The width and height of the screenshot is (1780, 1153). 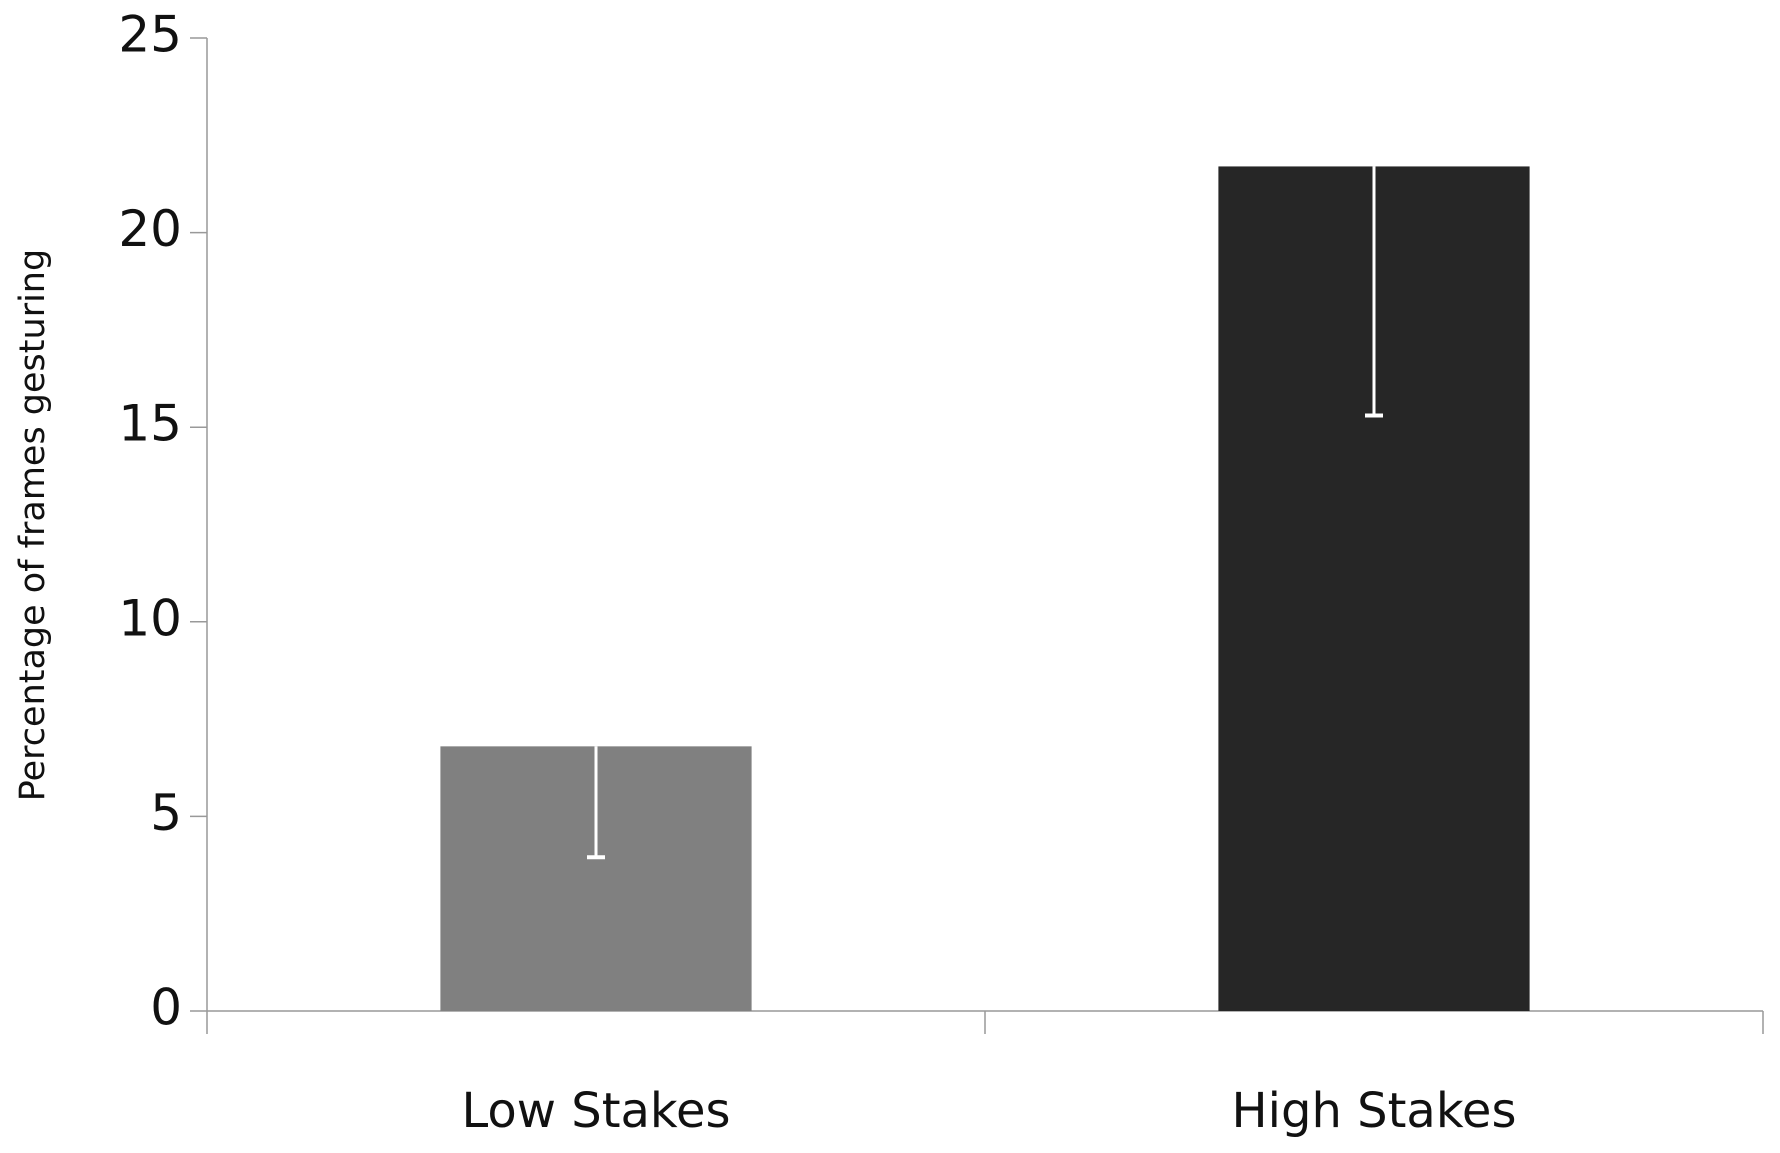 I want to click on x-tick-label: High Stakes, so click(x=1374, y=1111).